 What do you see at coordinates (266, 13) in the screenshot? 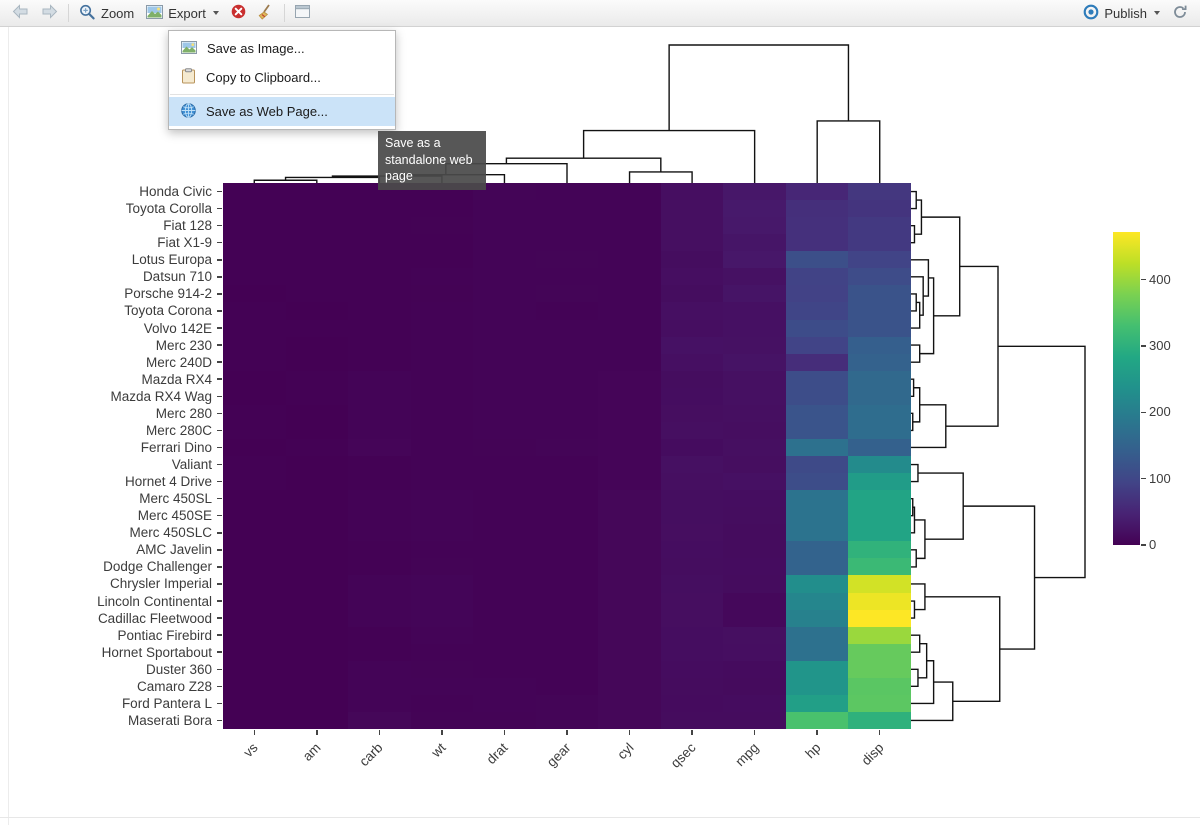
I see `clear-plots-button` at bounding box center [266, 13].